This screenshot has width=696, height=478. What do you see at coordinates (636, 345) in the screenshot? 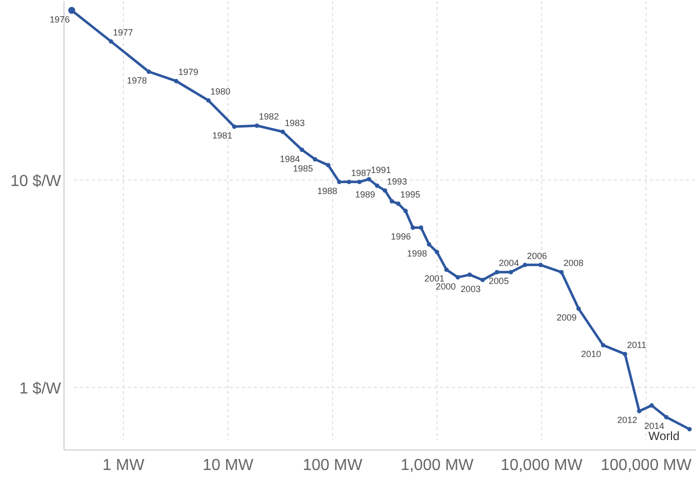
I see `annotation: 2011` at bounding box center [636, 345].